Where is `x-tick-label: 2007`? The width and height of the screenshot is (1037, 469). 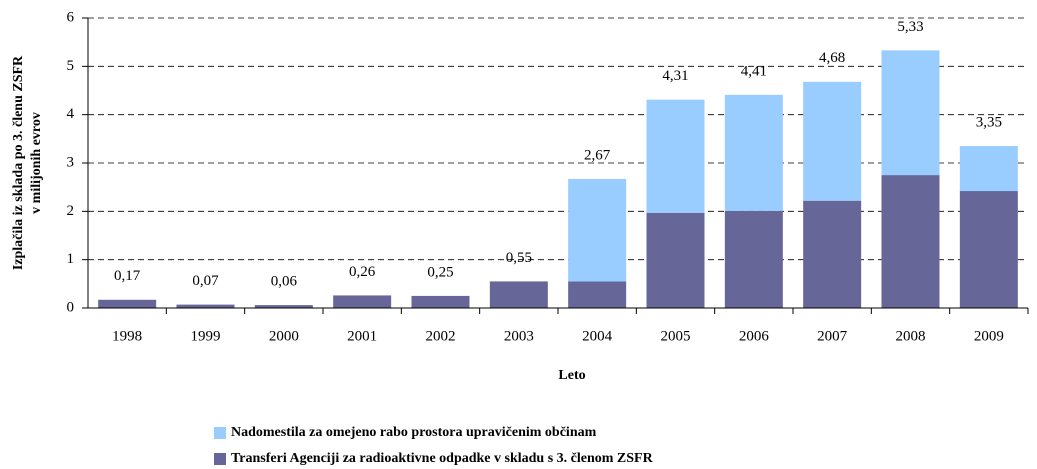 x-tick-label: 2007 is located at coordinates (832, 336).